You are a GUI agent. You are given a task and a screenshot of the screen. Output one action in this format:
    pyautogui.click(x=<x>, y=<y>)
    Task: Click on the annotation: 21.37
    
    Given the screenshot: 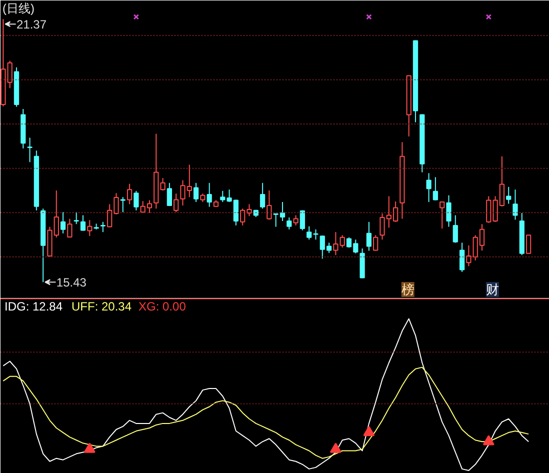 What is the action you would take?
    pyautogui.click(x=31, y=25)
    